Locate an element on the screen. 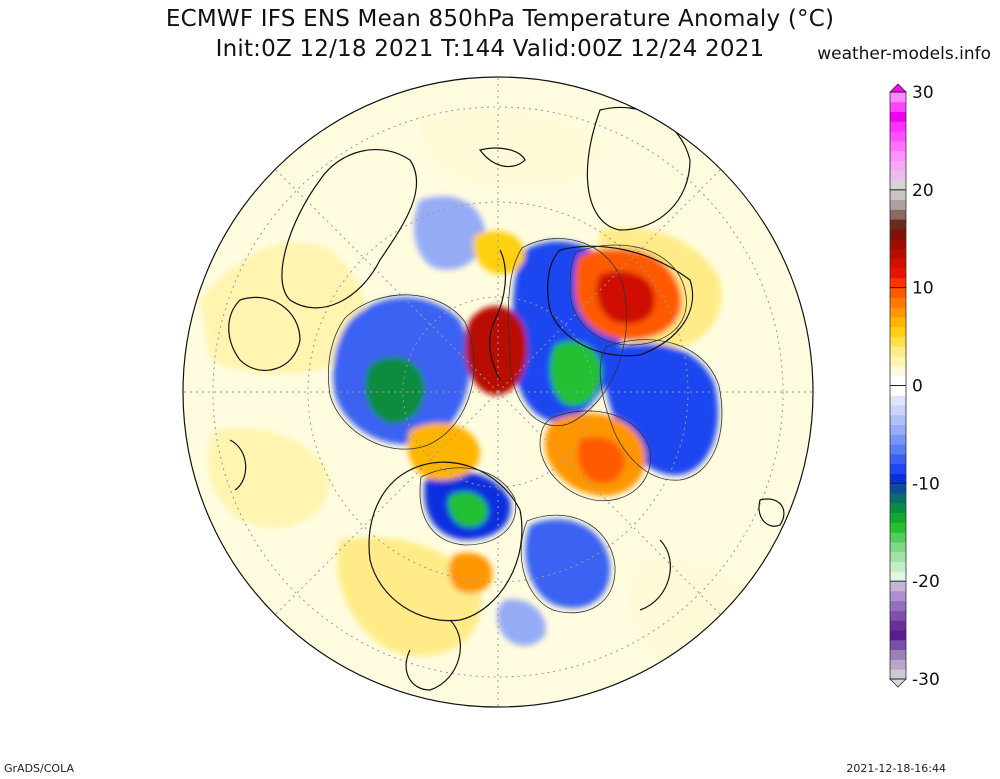 The image size is (1000, 779). colorbar-tick-label: -10 is located at coordinates (926, 484).